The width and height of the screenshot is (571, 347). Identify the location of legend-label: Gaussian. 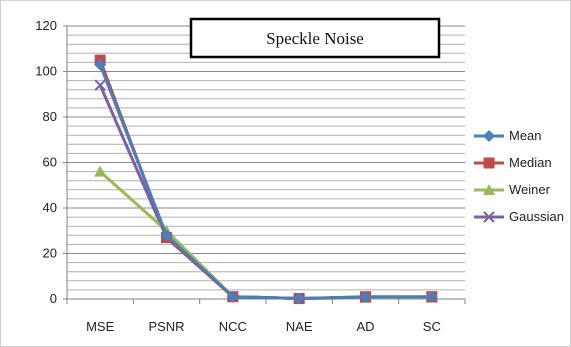
(536, 216).